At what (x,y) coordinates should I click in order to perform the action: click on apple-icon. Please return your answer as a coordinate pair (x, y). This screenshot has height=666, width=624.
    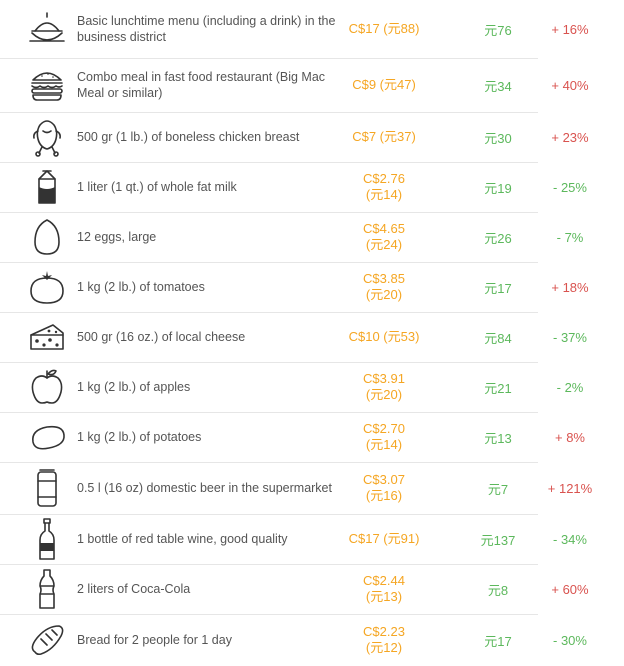
    Looking at the image, I should click on (47, 387).